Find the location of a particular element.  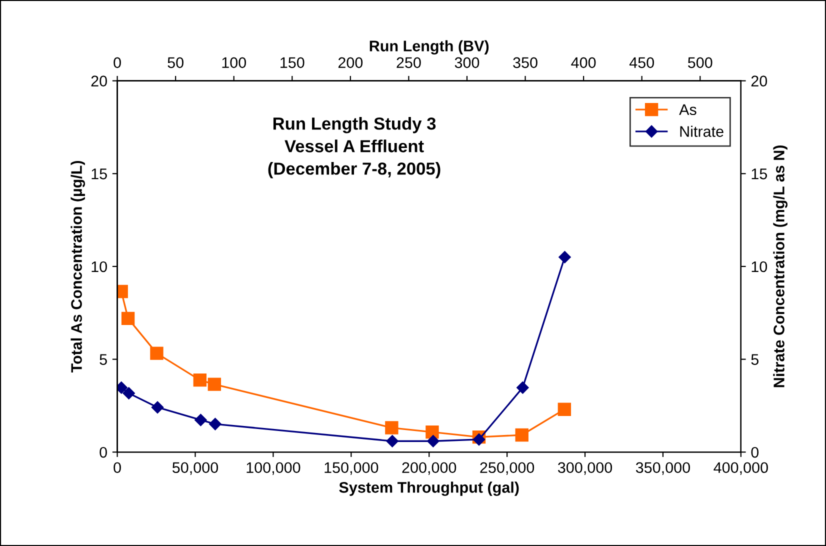

y-tick-label: 10 is located at coordinates (99, 266).